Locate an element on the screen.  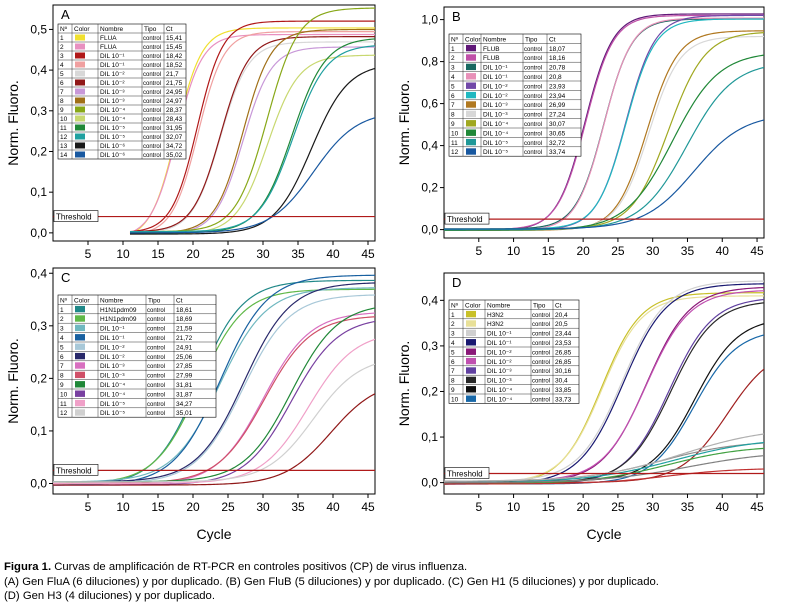
legend-number: 2 is located at coordinates (453, 58).